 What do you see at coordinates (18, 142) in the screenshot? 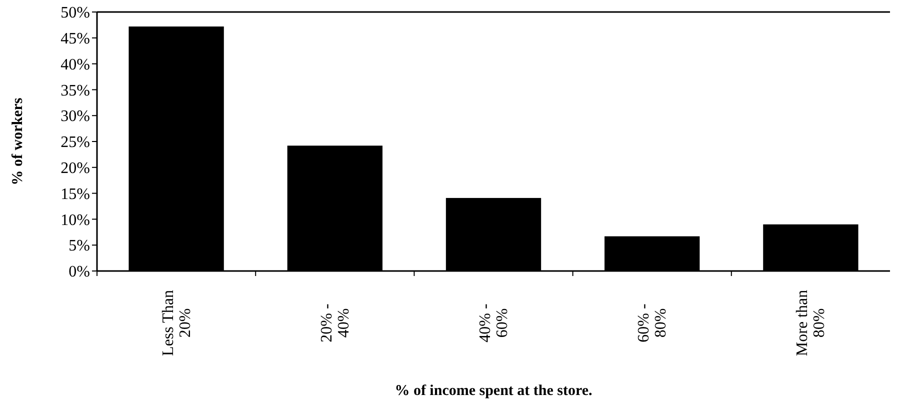
I see `y-axis-title: % of workers` at bounding box center [18, 142].